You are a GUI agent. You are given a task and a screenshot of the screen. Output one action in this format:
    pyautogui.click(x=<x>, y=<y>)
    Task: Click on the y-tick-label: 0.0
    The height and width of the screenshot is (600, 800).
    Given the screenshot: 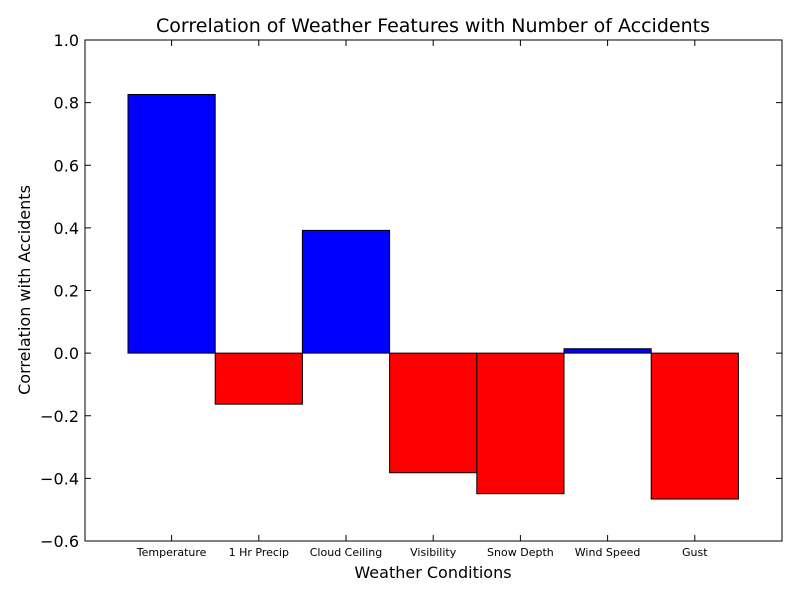 What is the action you would take?
    pyautogui.click(x=66, y=353)
    